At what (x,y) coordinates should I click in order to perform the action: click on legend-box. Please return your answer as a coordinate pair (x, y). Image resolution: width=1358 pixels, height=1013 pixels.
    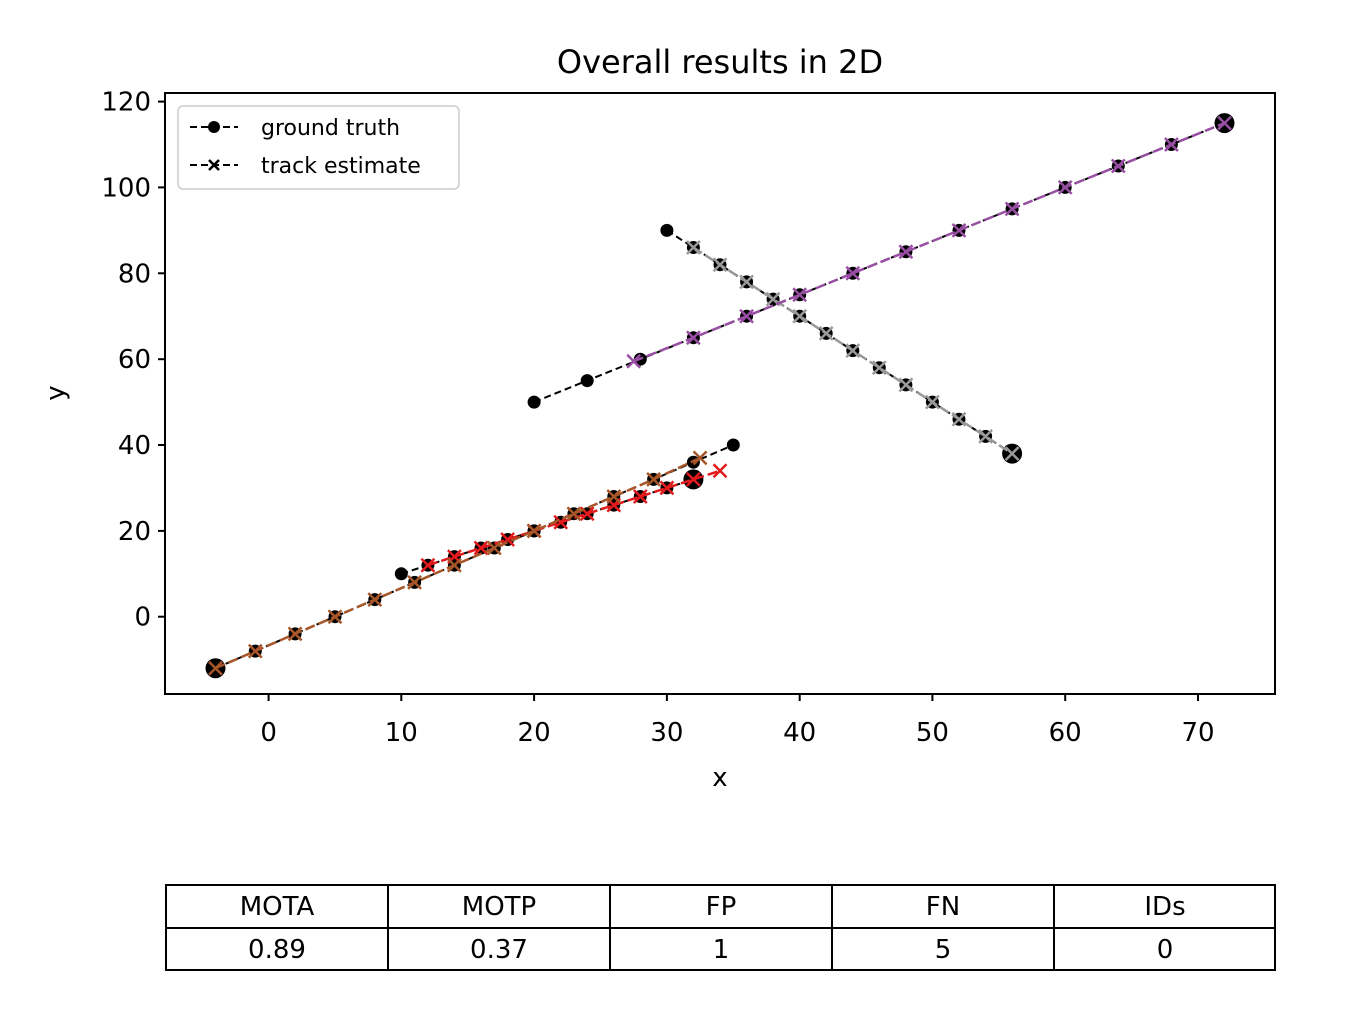
    Looking at the image, I should click on (318, 147).